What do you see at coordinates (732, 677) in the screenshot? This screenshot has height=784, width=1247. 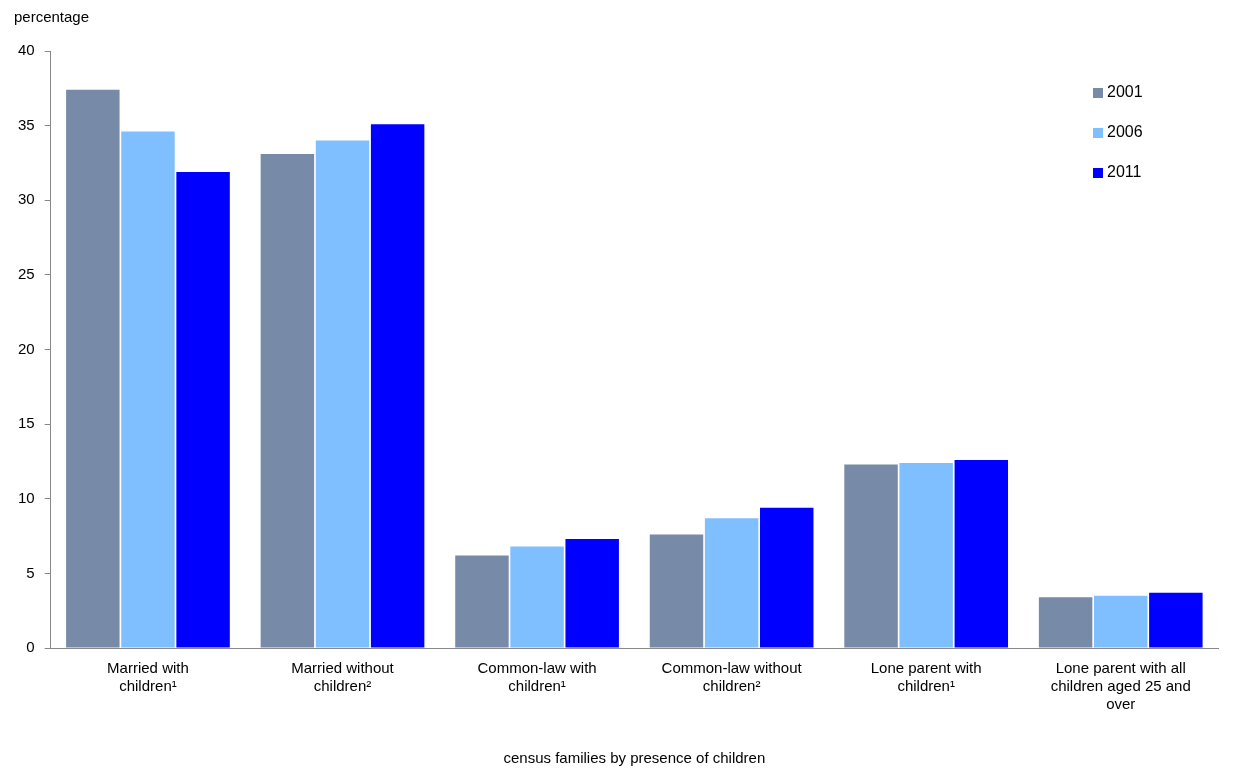 I see `x-tick-label: Common-law without children²` at bounding box center [732, 677].